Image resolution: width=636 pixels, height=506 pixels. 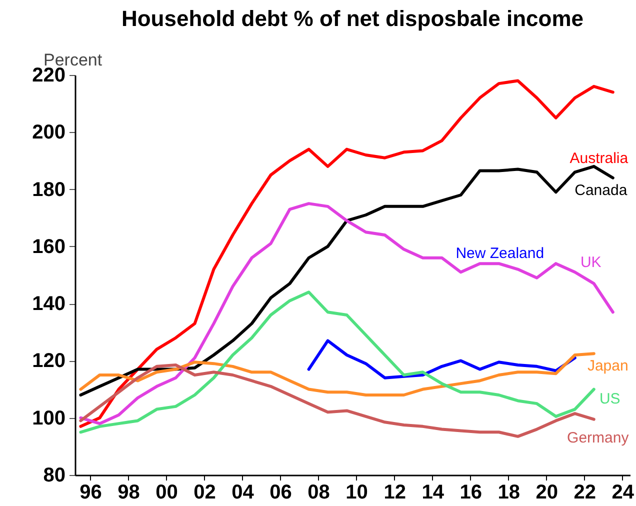 What do you see at coordinates (49, 361) in the screenshot?
I see `y-tick-label: 120` at bounding box center [49, 361].